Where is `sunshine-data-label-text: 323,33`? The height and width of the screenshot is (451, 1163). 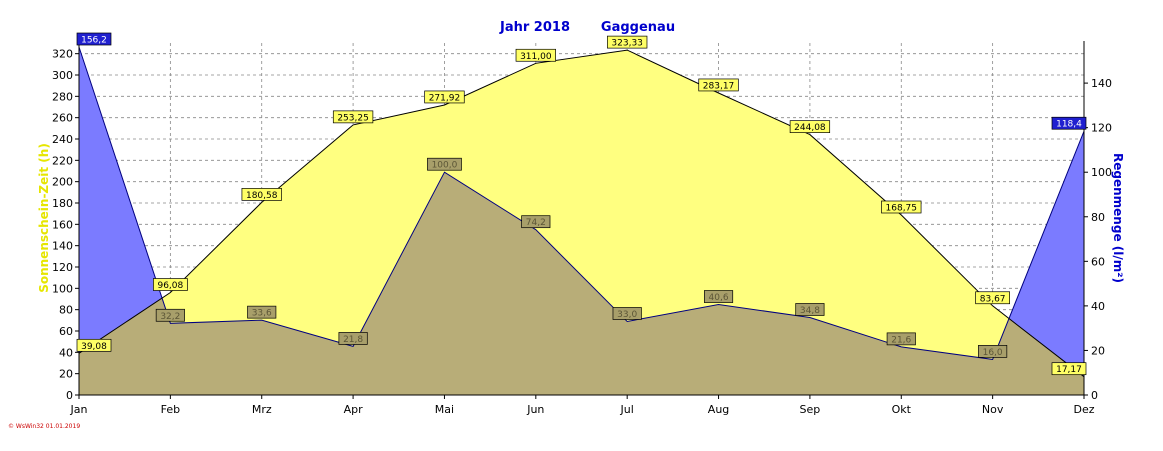 sunshine-data-label-text: 323,33 is located at coordinates (627, 44).